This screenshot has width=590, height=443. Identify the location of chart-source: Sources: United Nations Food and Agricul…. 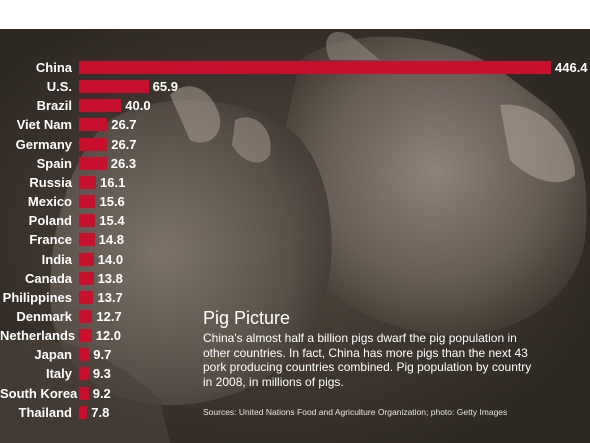
(355, 412).